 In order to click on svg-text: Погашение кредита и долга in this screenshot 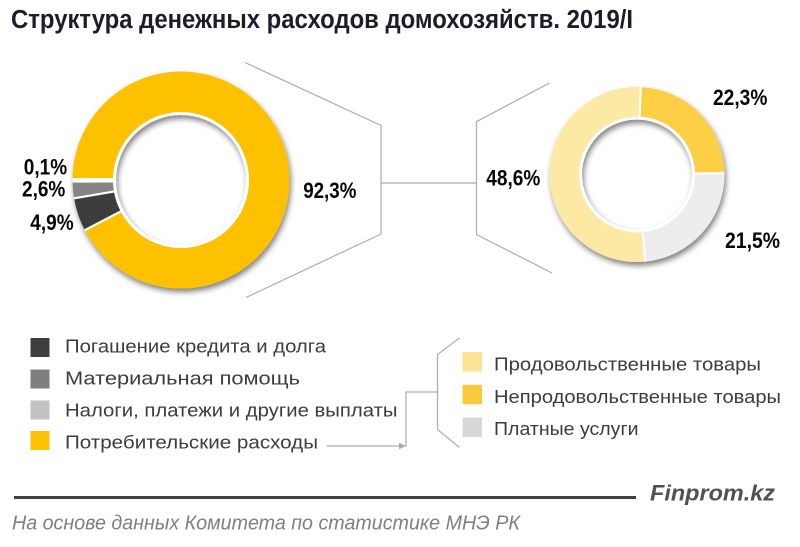, I will do `click(196, 346)`.